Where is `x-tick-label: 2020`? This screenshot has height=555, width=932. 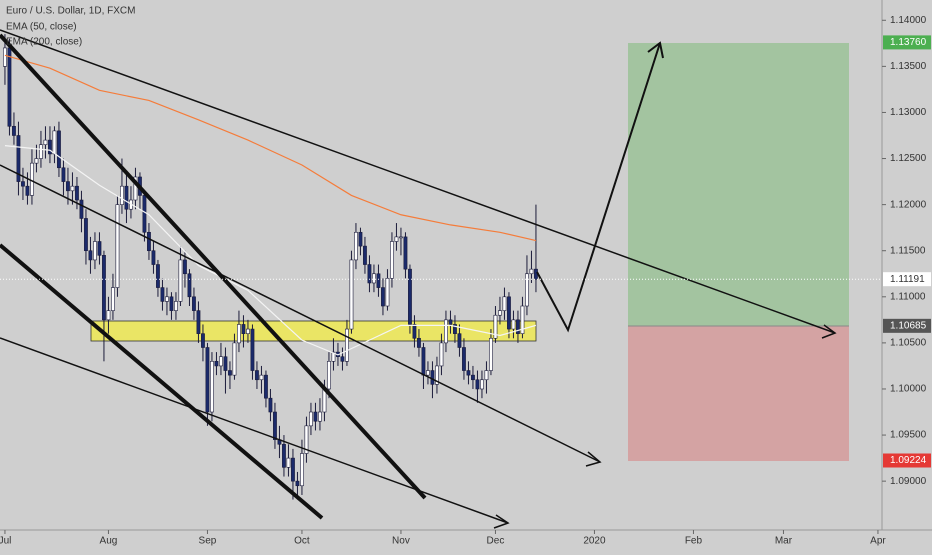 x-tick-label: 2020 is located at coordinates (594, 541).